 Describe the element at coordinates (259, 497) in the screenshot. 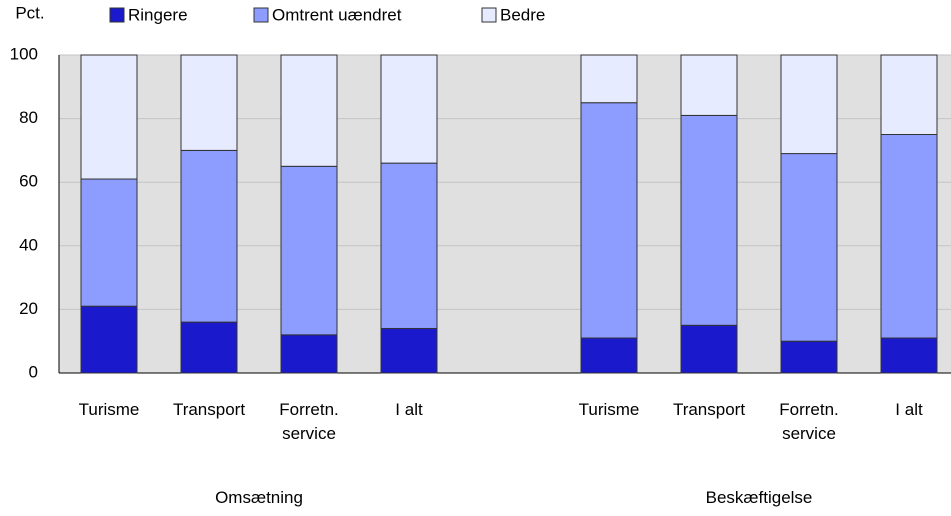

I see `group-label: Omsætning` at that location.